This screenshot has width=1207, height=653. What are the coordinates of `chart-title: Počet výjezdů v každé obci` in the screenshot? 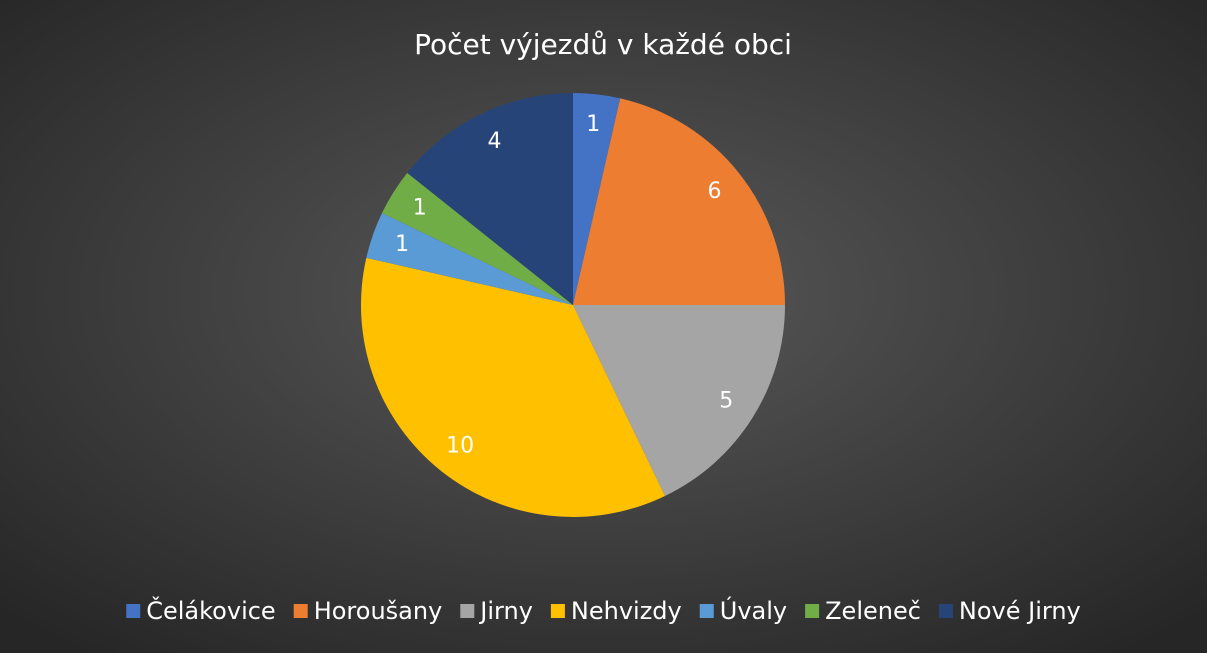 It's located at (603, 44).